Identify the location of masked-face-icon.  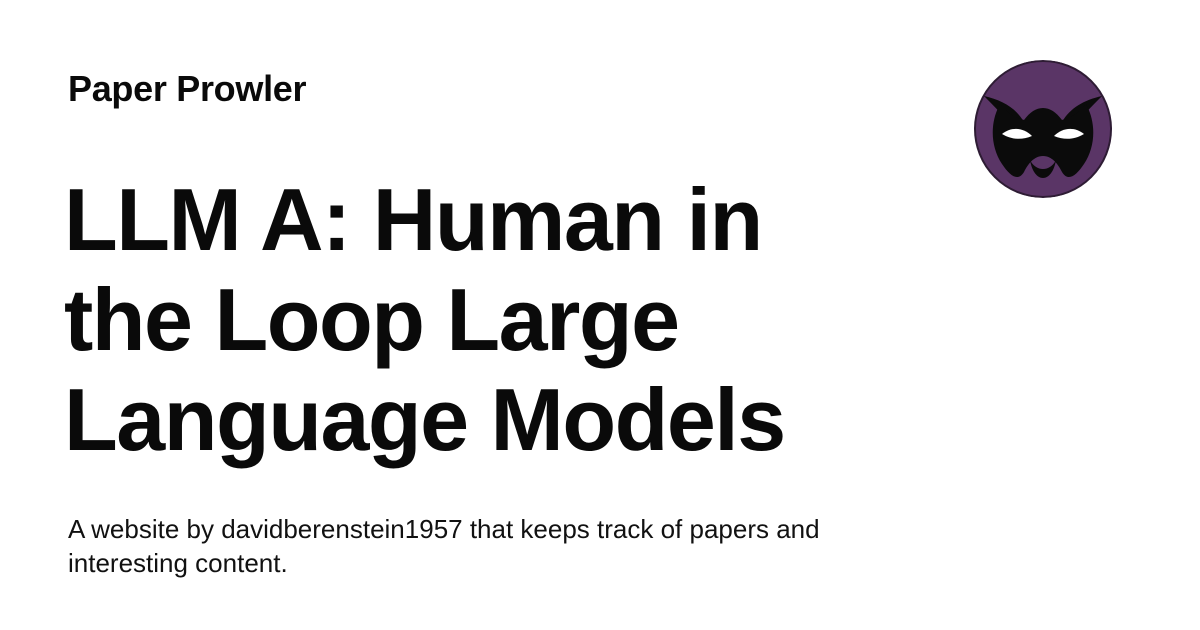
(1043, 129).